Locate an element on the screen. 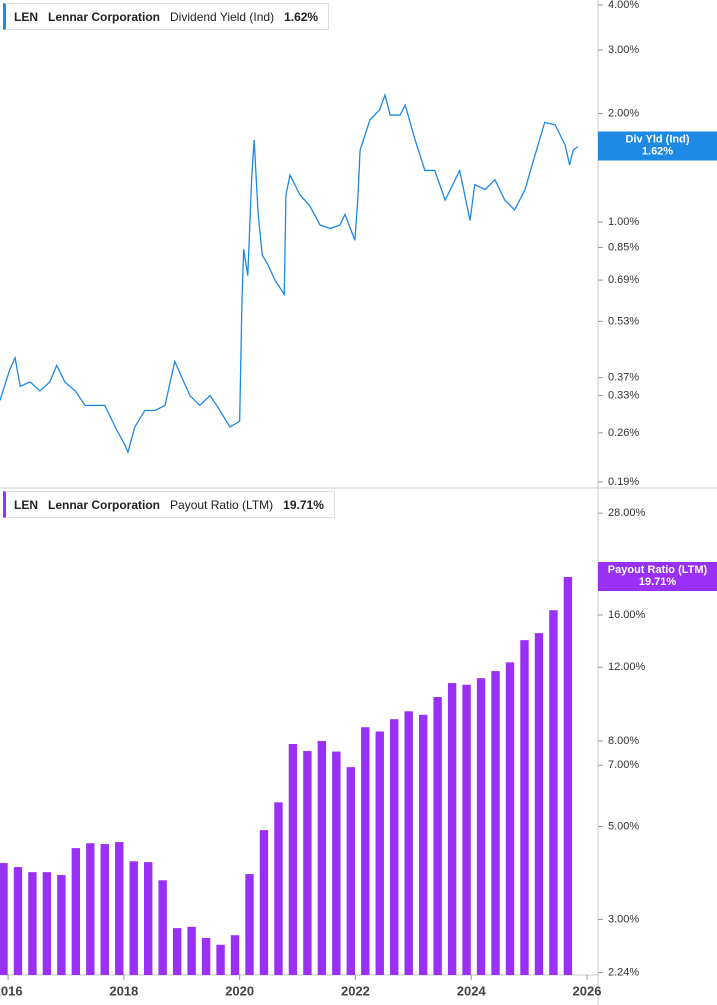 Image resolution: width=717 pixels, height=1005 pixels. tag-value: 19.71% is located at coordinates (658, 582).